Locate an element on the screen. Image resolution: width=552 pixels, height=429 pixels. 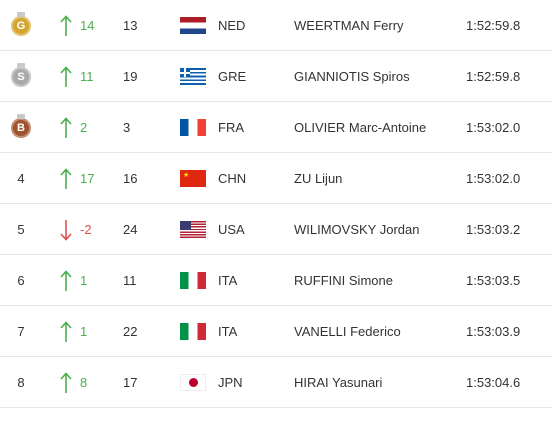
position-delta: 14 is located at coordinates (87, 25).